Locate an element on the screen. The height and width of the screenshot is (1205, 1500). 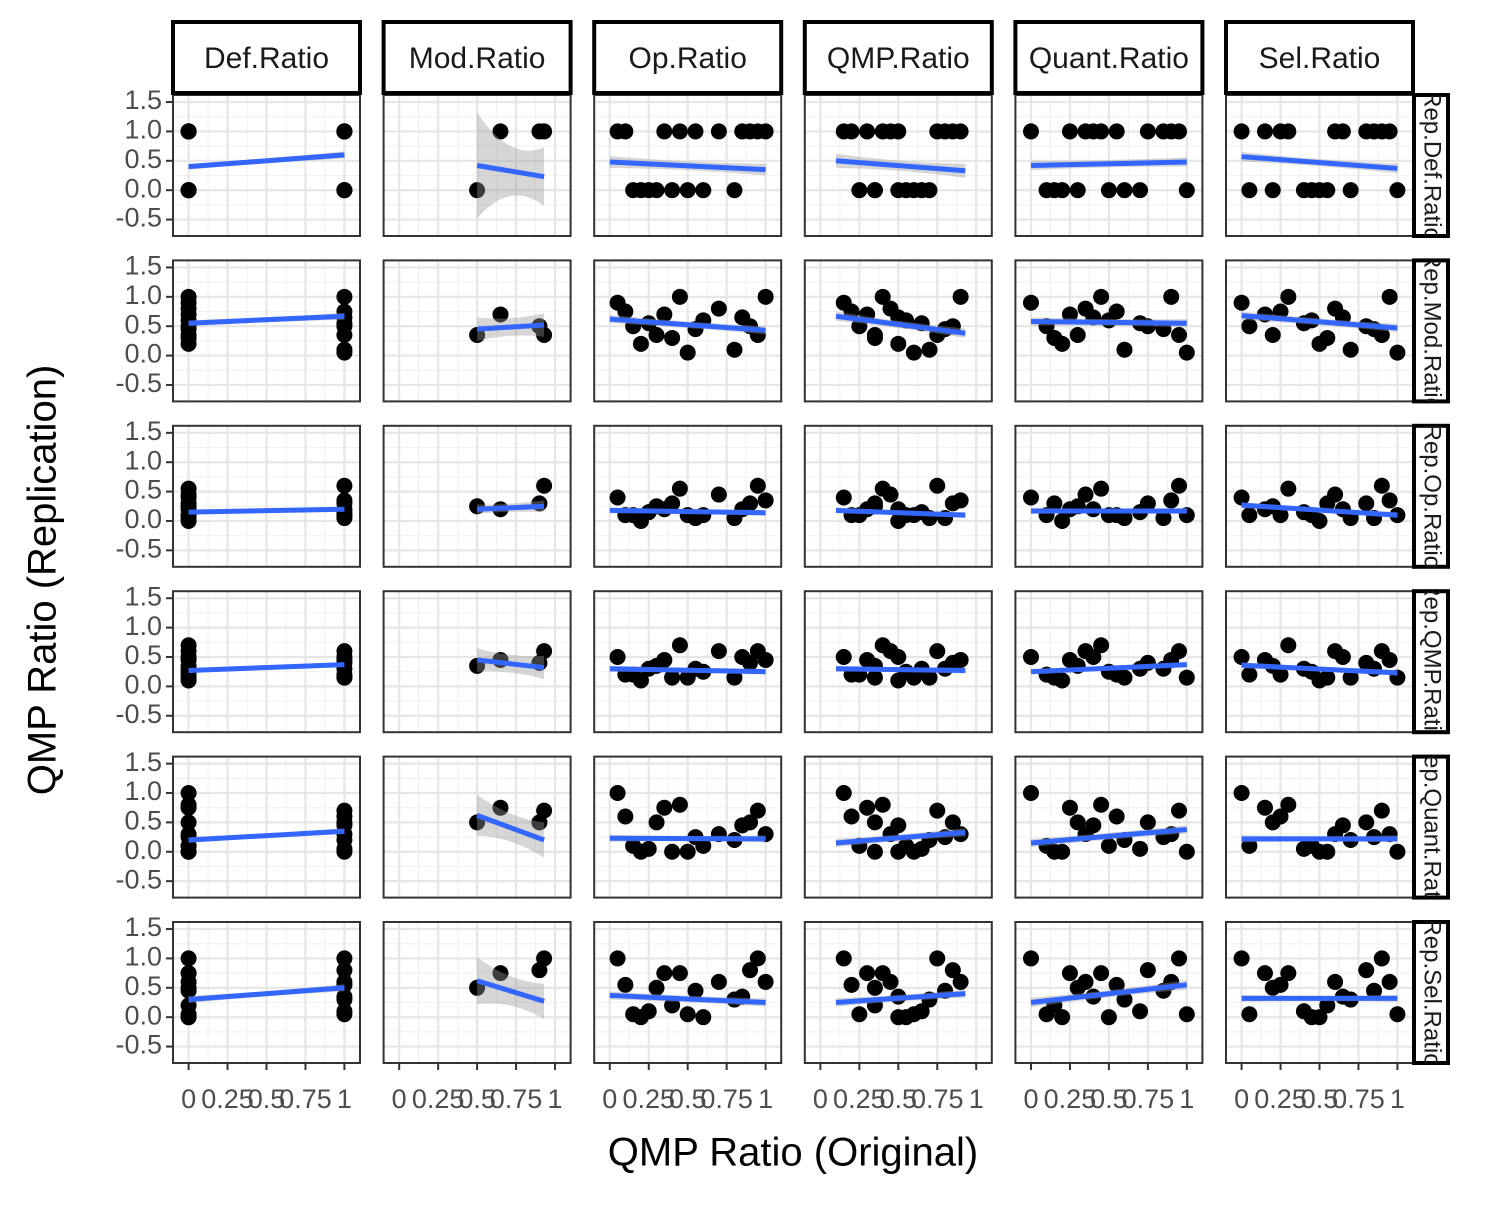
x-axis-title: QMP Ratio (Original) is located at coordinates (793, 1153).